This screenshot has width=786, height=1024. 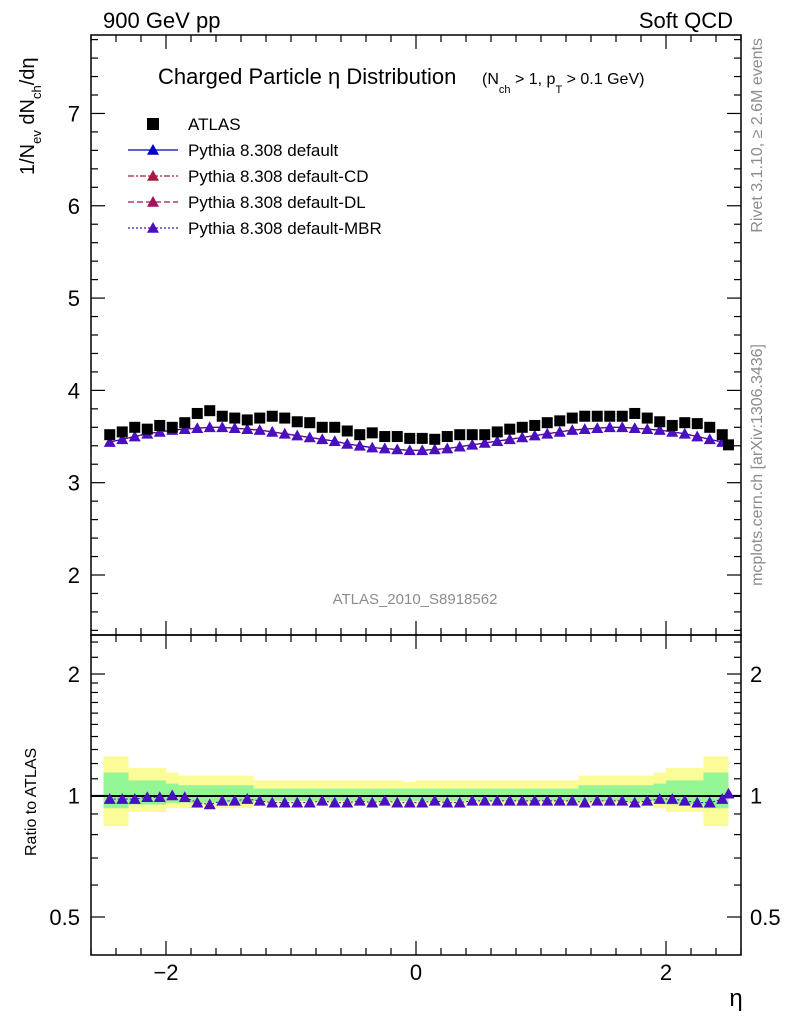 I want to click on plot-title: Charged Particle η Distribution, so click(x=307, y=76).